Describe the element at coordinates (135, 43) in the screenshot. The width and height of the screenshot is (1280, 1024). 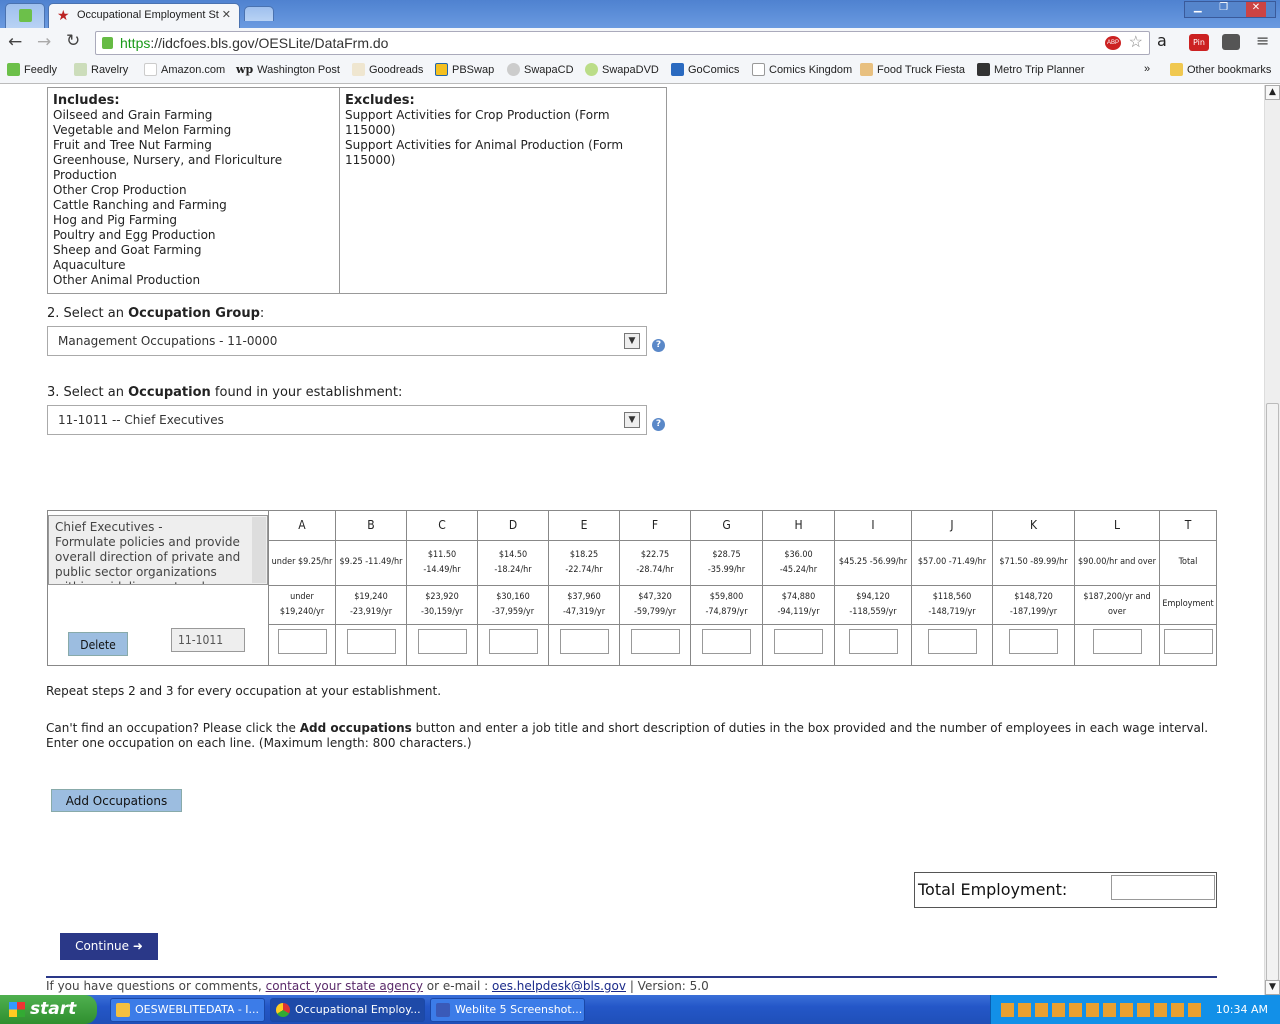
I see `url-scheme: https` at that location.